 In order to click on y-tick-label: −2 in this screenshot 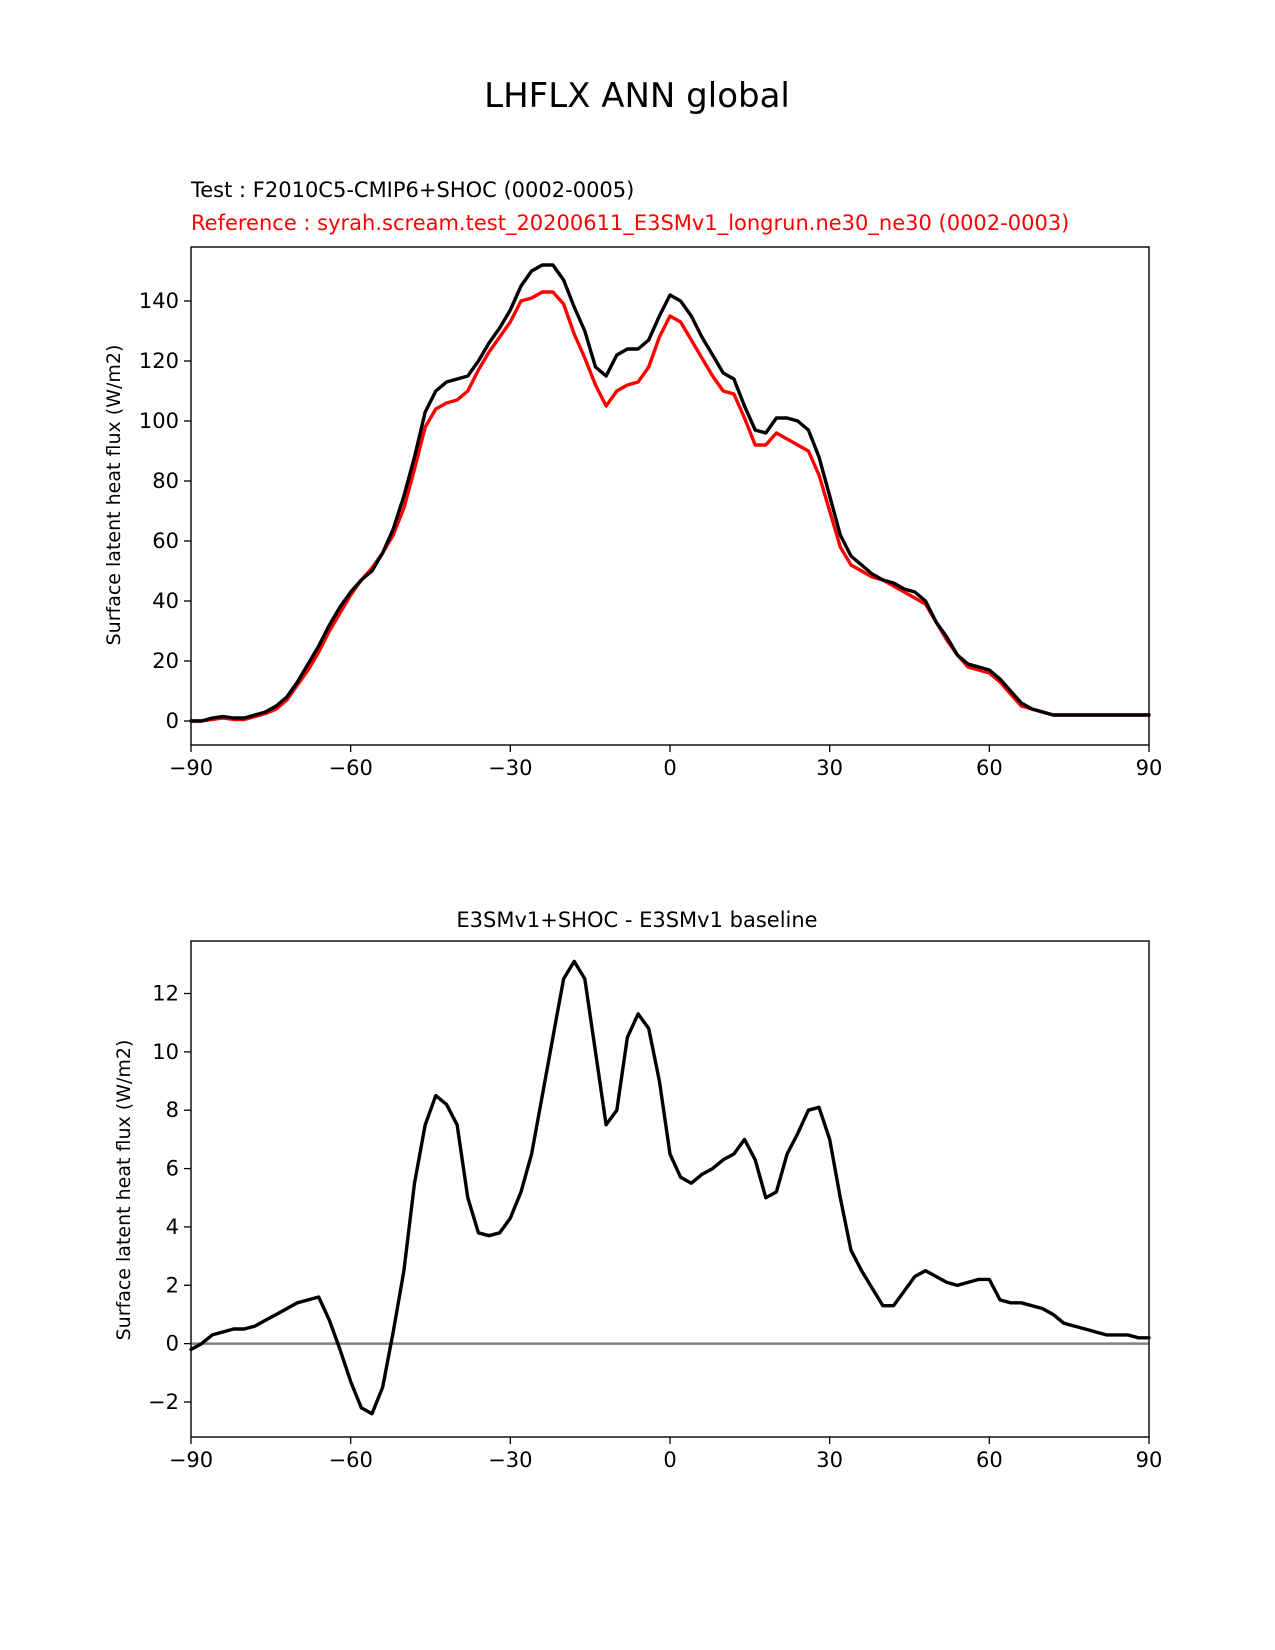, I will do `click(163, 1402)`.